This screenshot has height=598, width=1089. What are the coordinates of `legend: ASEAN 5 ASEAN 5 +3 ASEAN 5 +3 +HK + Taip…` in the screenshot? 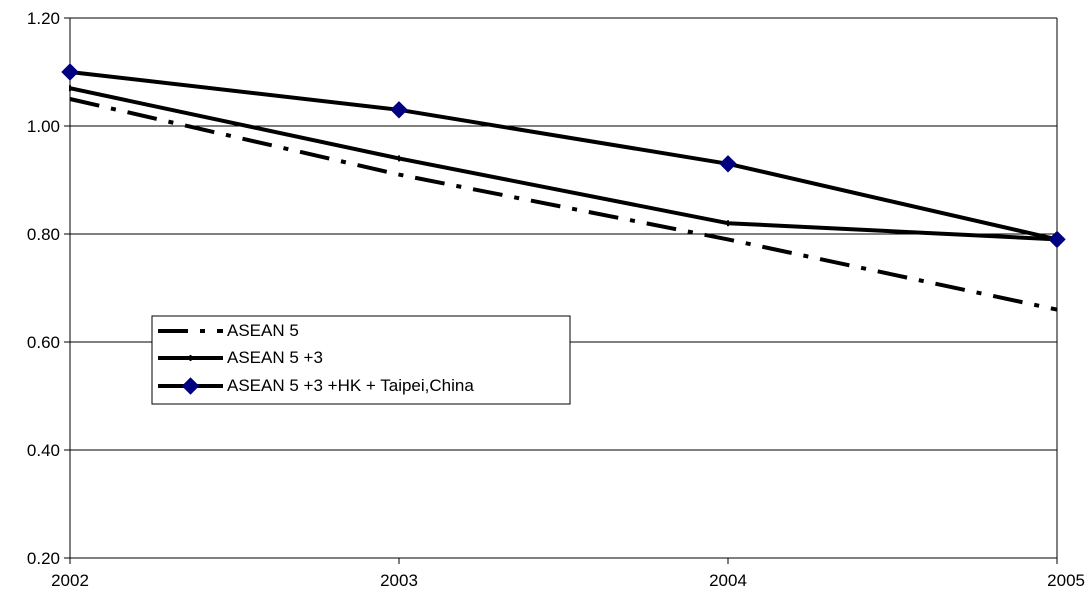 It's located at (361, 360).